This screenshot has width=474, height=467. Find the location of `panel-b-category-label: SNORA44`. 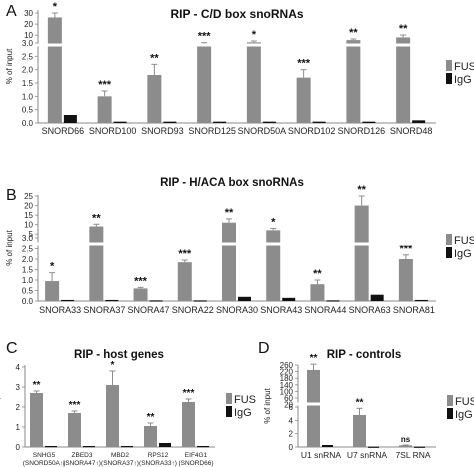

panel-b-category-label: SNORA44 is located at coordinates (325, 310).